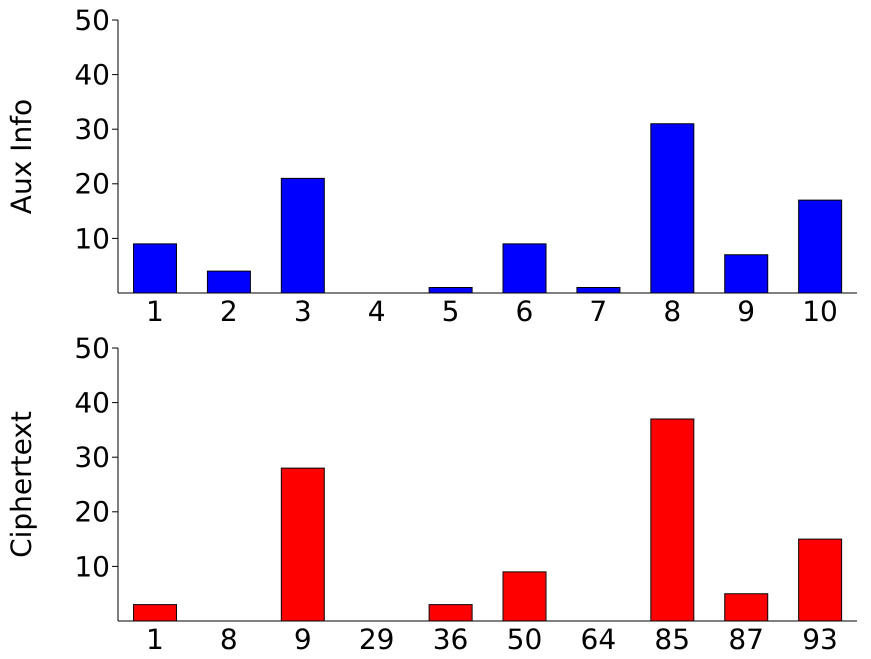 The height and width of the screenshot is (659, 871). What do you see at coordinates (598, 311) in the screenshot?
I see `x-tick-label: 7` at bounding box center [598, 311].